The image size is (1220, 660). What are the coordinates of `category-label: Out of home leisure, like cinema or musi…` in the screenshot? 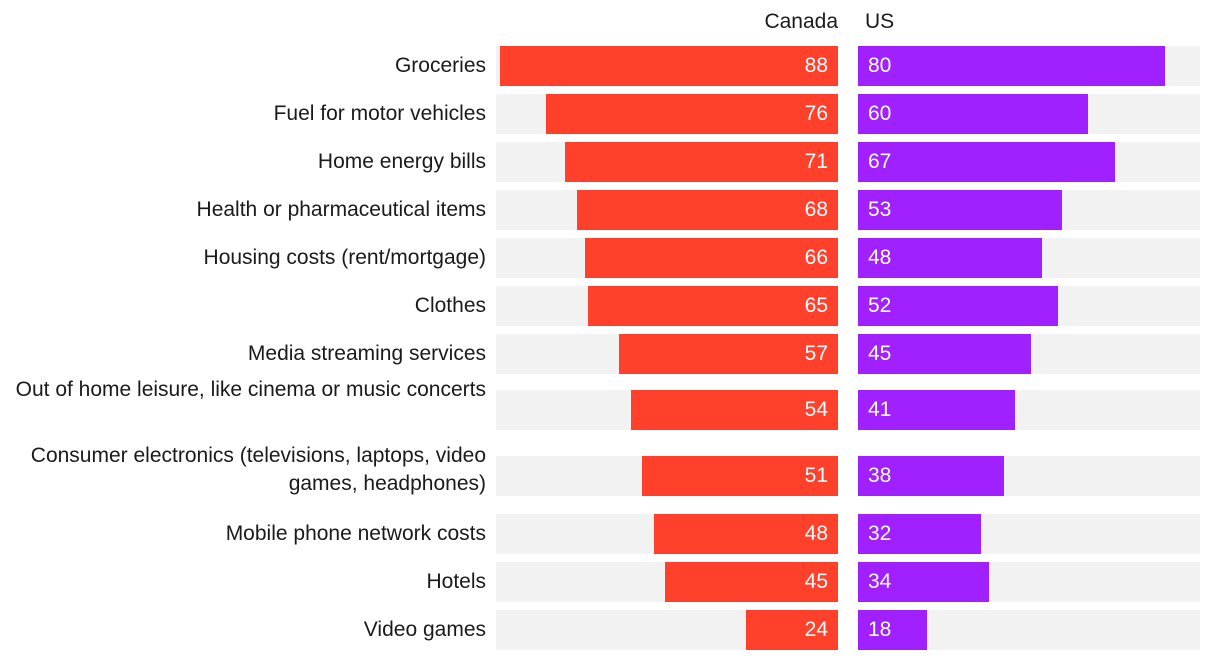 It's located at (250, 389).